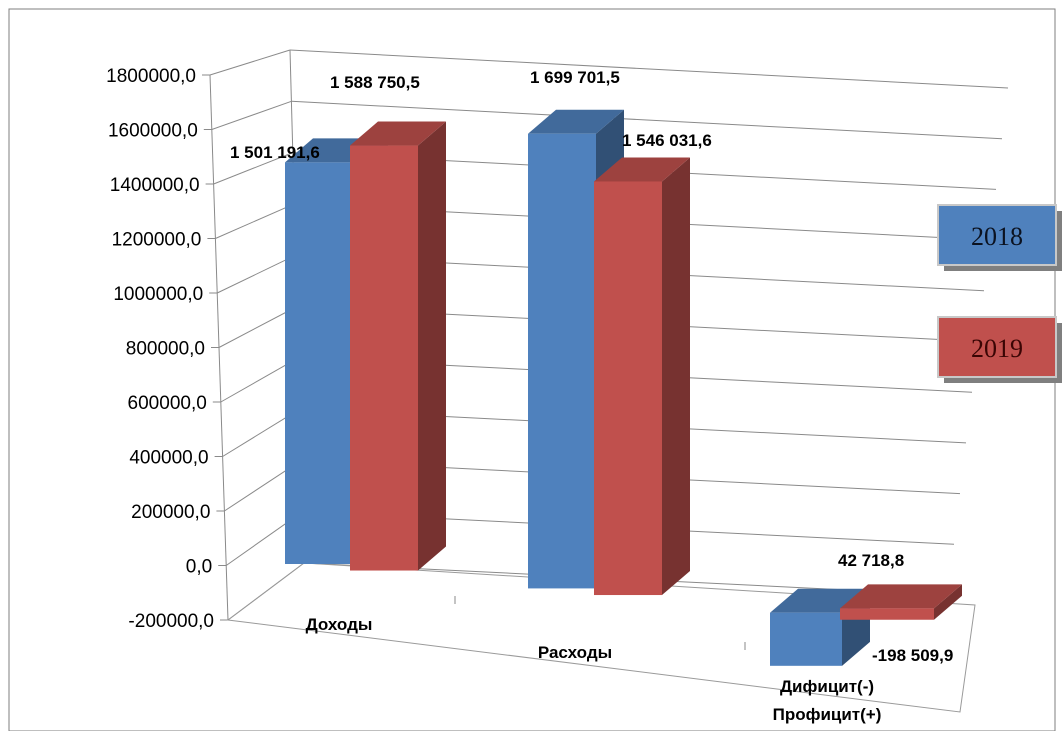  Describe the element at coordinates (871, 560) in the screenshot. I see `data-label: 42 718,8` at that location.